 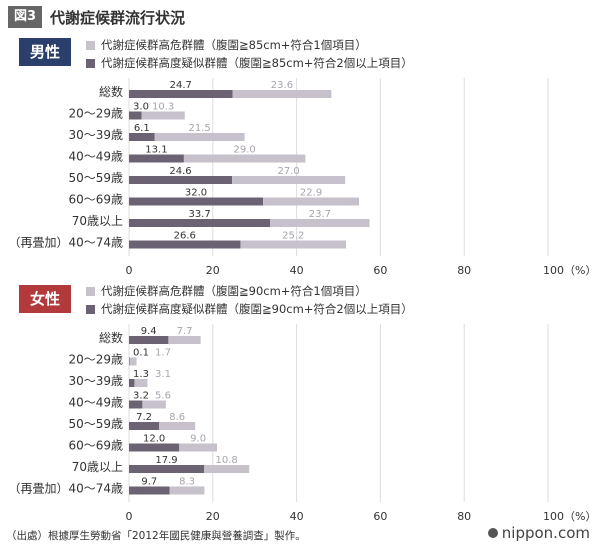 What do you see at coordinates (163, 374) in the screenshot?
I see `data-label-high-risk: 3.1` at bounding box center [163, 374].